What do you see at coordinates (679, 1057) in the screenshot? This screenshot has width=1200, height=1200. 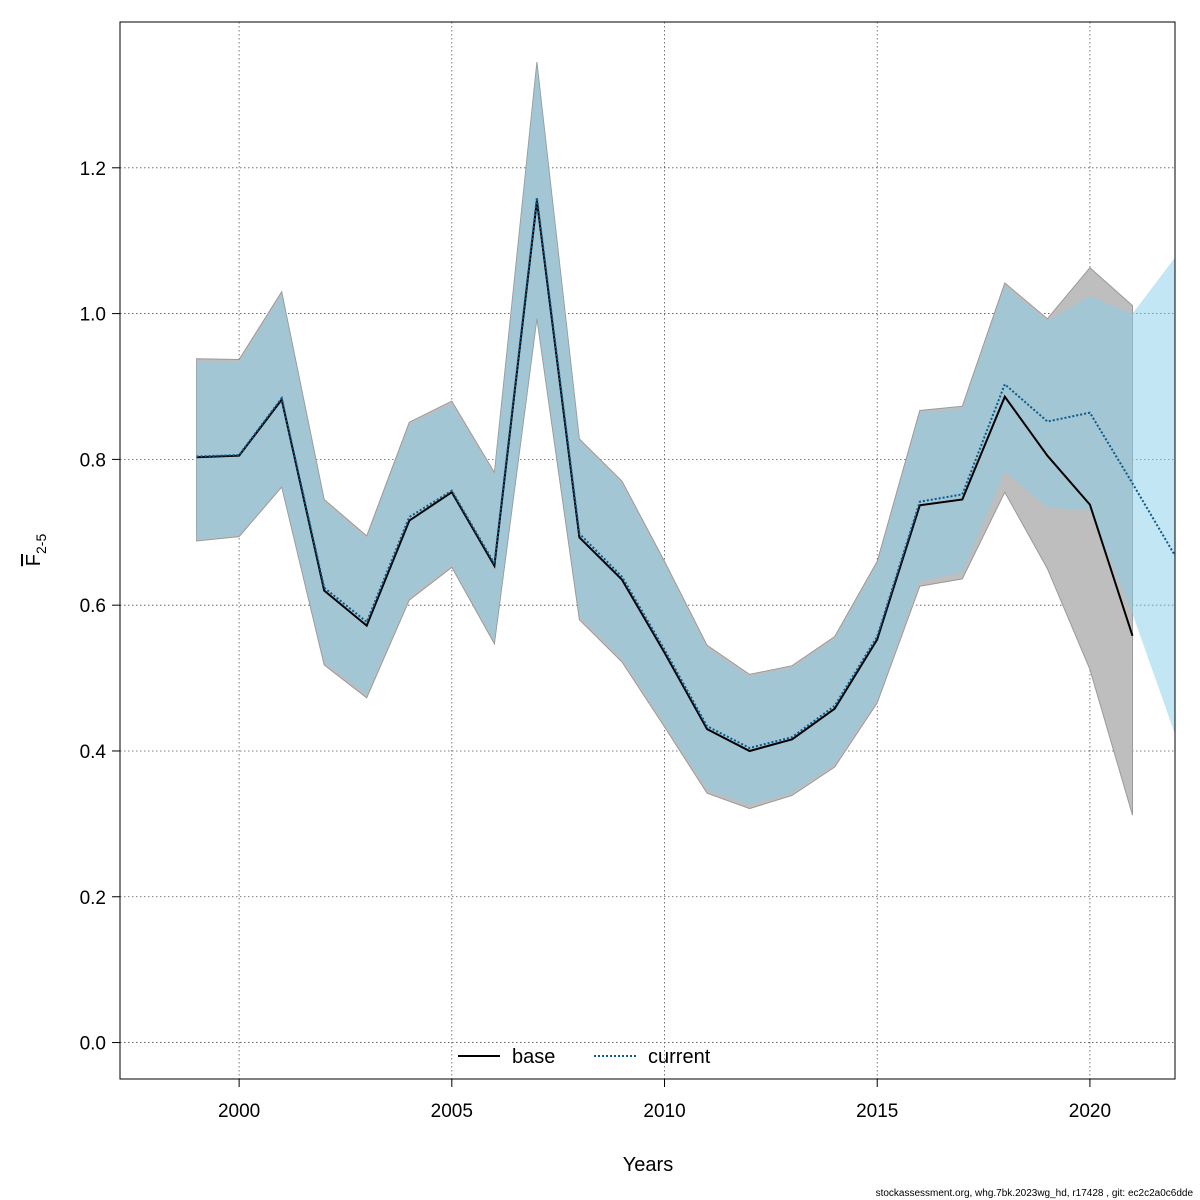 I see `legend-current-label: current` at bounding box center [679, 1057].